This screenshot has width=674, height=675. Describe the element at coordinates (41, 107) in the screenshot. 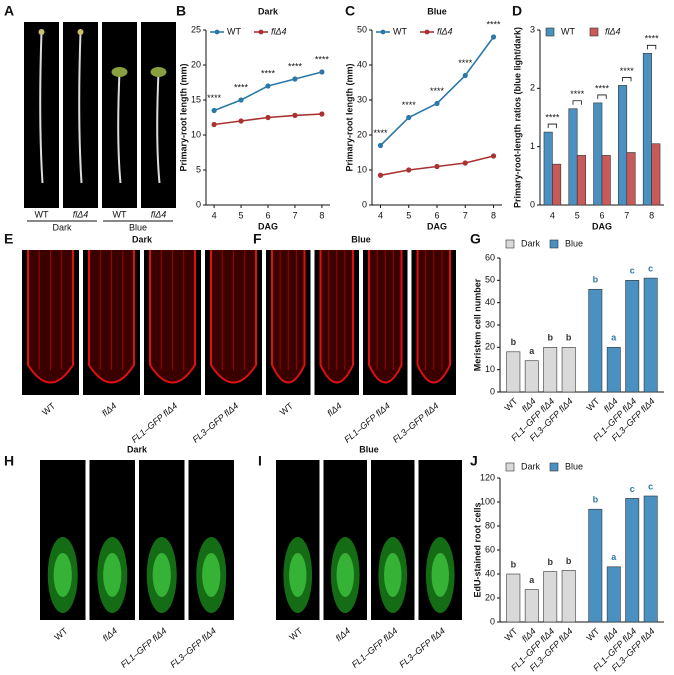

I see `seedling` at that location.